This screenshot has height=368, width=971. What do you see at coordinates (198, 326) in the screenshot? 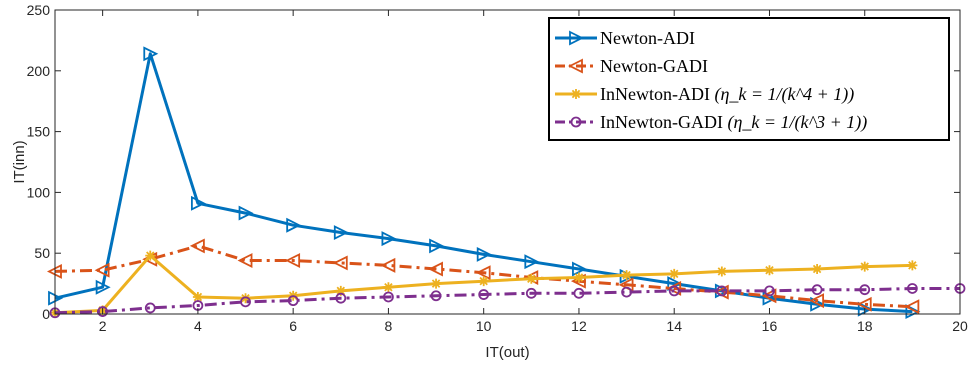
I see `x-tick-label: 4` at bounding box center [198, 326].